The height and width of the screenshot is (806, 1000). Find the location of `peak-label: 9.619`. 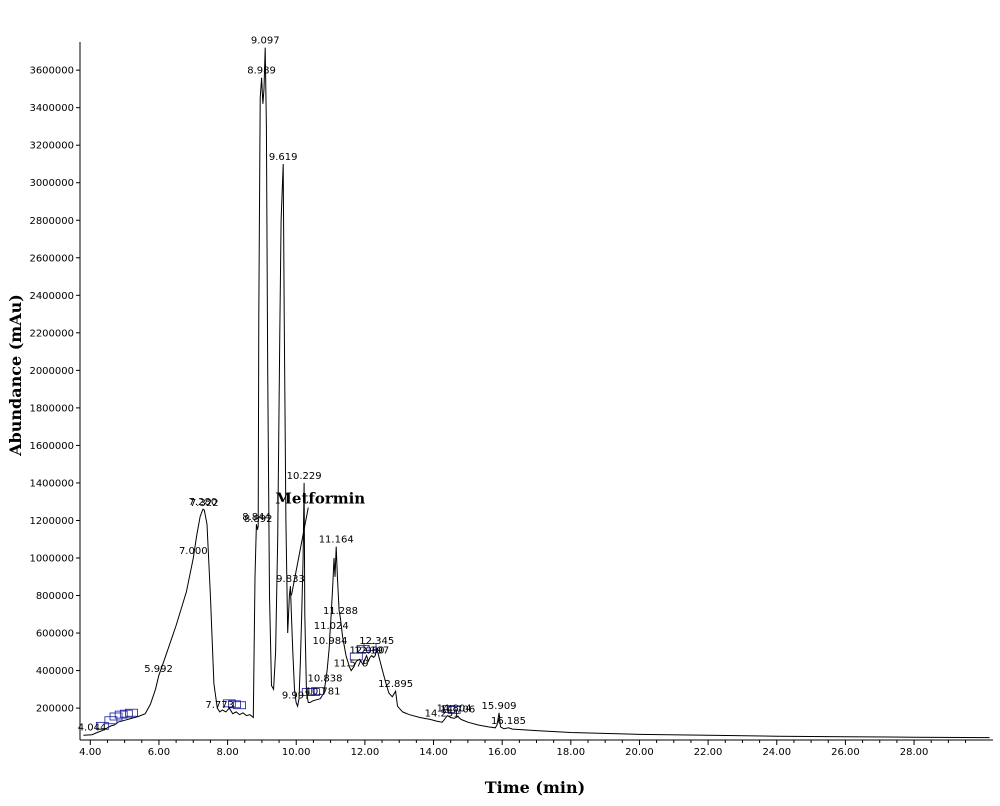

peak-label: 9.619 is located at coordinates (283, 157).